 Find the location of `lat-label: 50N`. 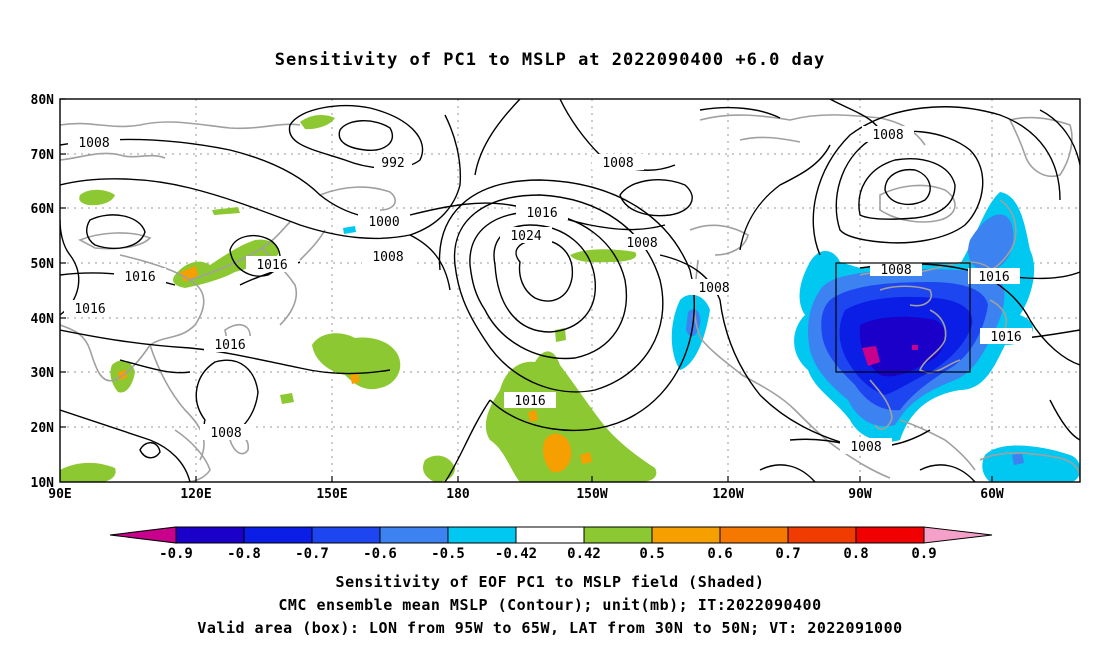

lat-label: 50N is located at coordinates (43, 264).